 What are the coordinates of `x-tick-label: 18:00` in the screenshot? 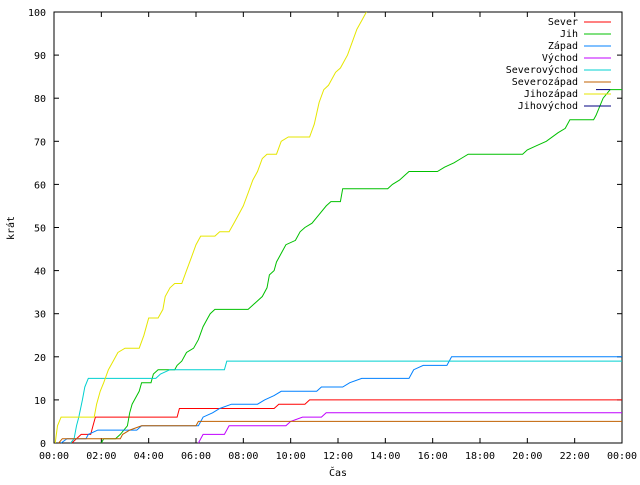 It's located at (480, 456).